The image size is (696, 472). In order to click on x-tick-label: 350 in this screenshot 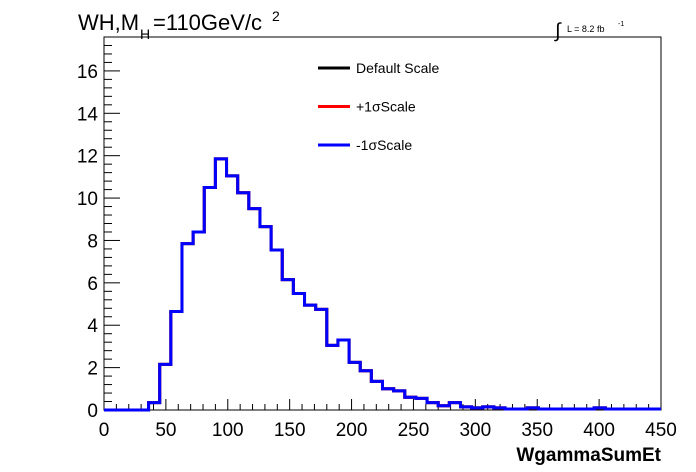, I will do `click(537, 430)`.